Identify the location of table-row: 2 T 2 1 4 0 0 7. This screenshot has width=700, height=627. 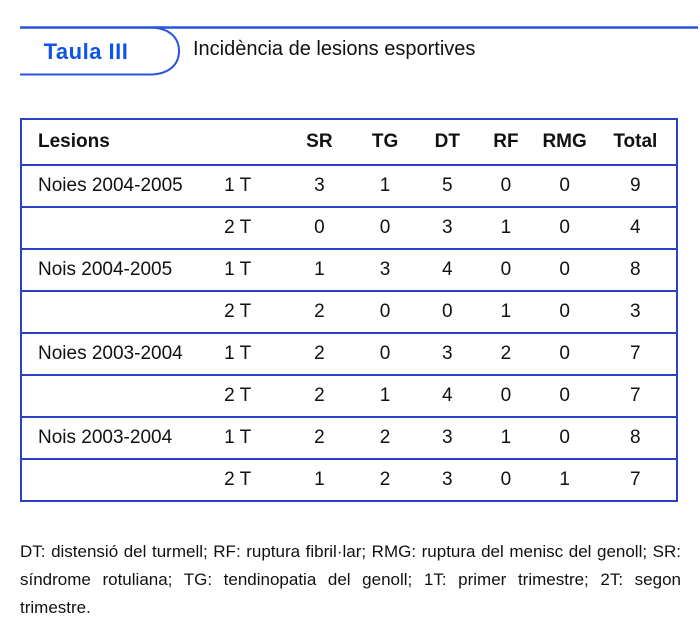
(349, 396).